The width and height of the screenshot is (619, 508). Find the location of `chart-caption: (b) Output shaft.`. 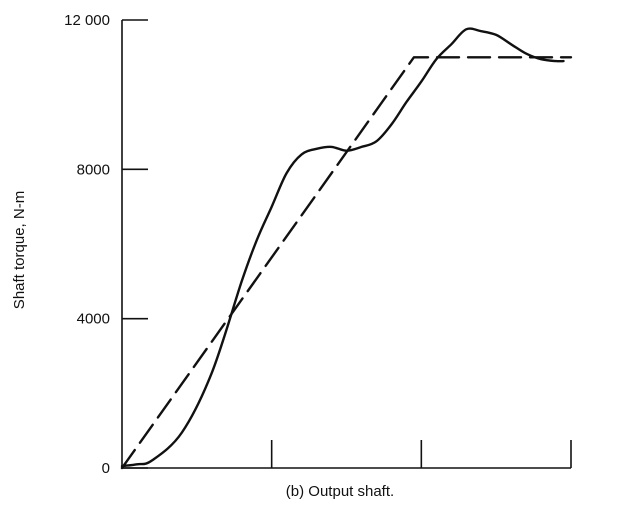

chart-caption: (b) Output shaft. is located at coordinates (340, 491).